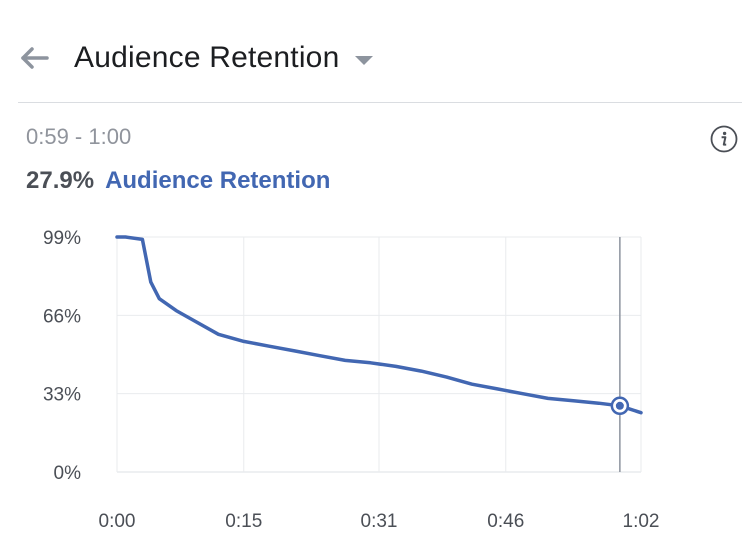 The height and width of the screenshot is (550, 756). I want to click on y-tick-label: 33%, so click(62, 395).